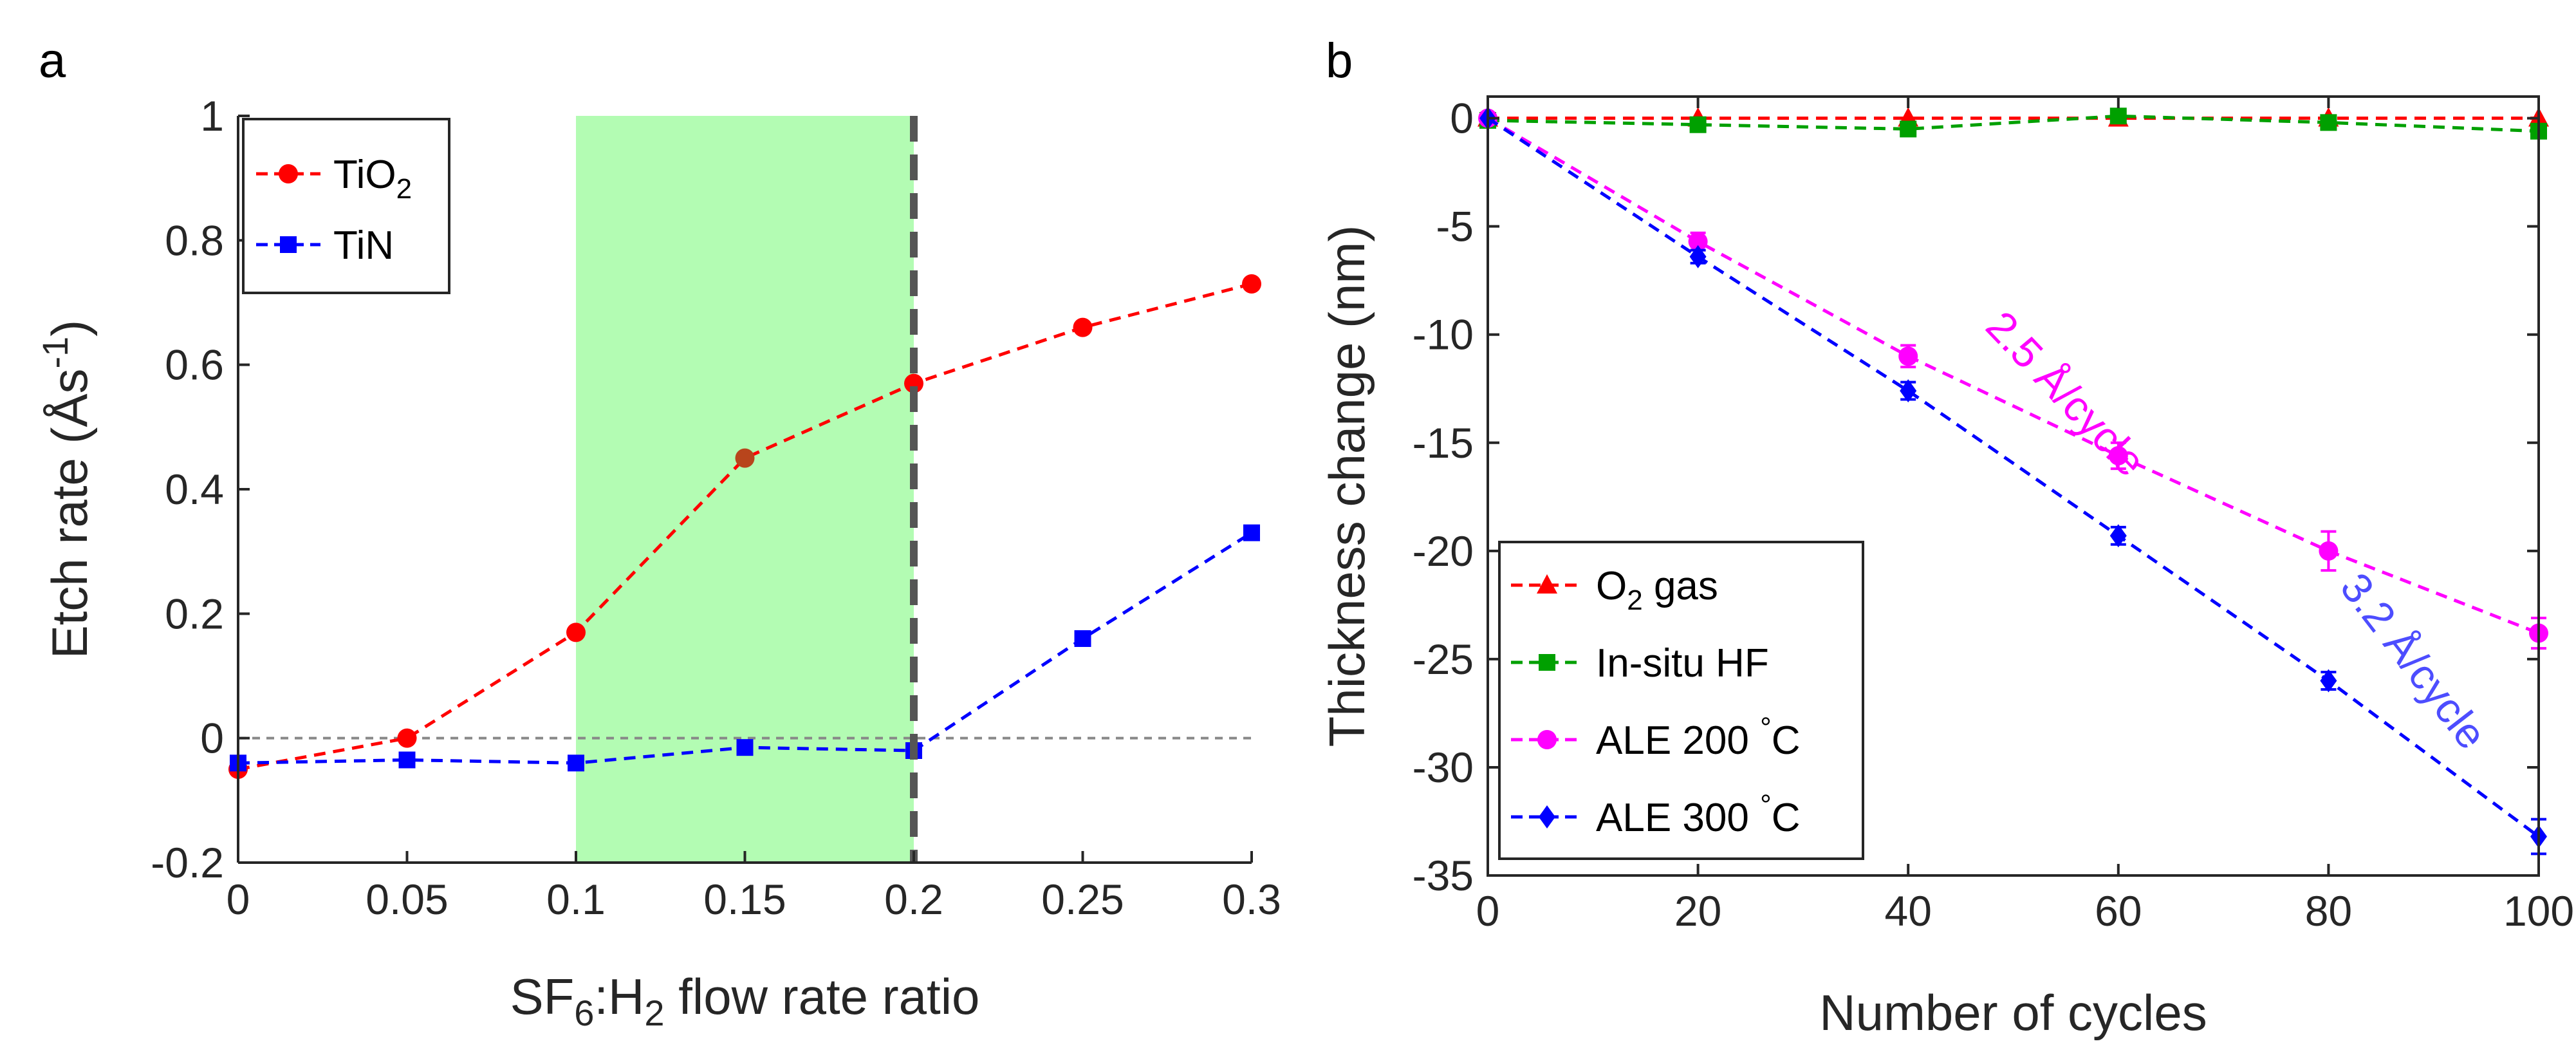 This screenshot has width=2576, height=1048. I want to click on y-tick-label: -10, so click(1444, 335).